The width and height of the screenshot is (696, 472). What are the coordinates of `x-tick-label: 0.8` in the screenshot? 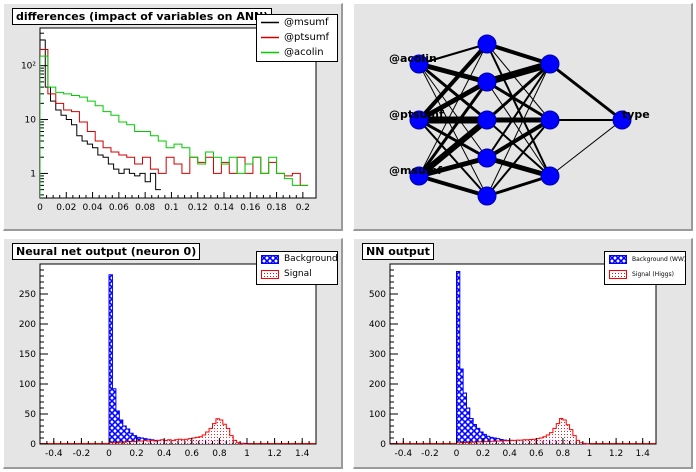 It's located at (563, 454).